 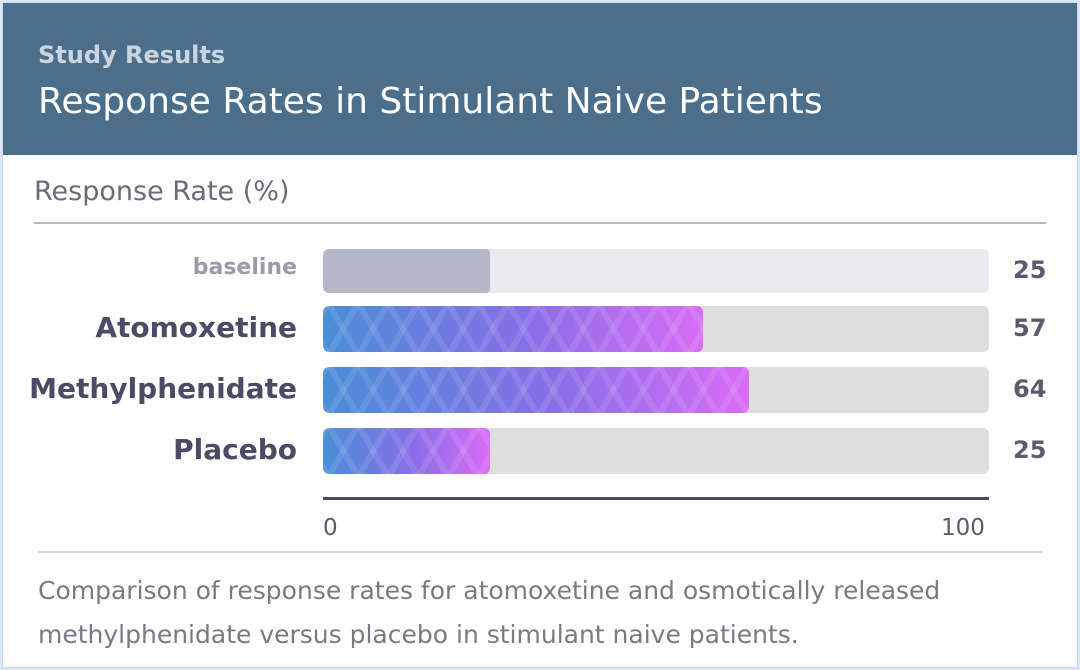 I want to click on bar-atomoxetine-track, so click(x=656, y=329).